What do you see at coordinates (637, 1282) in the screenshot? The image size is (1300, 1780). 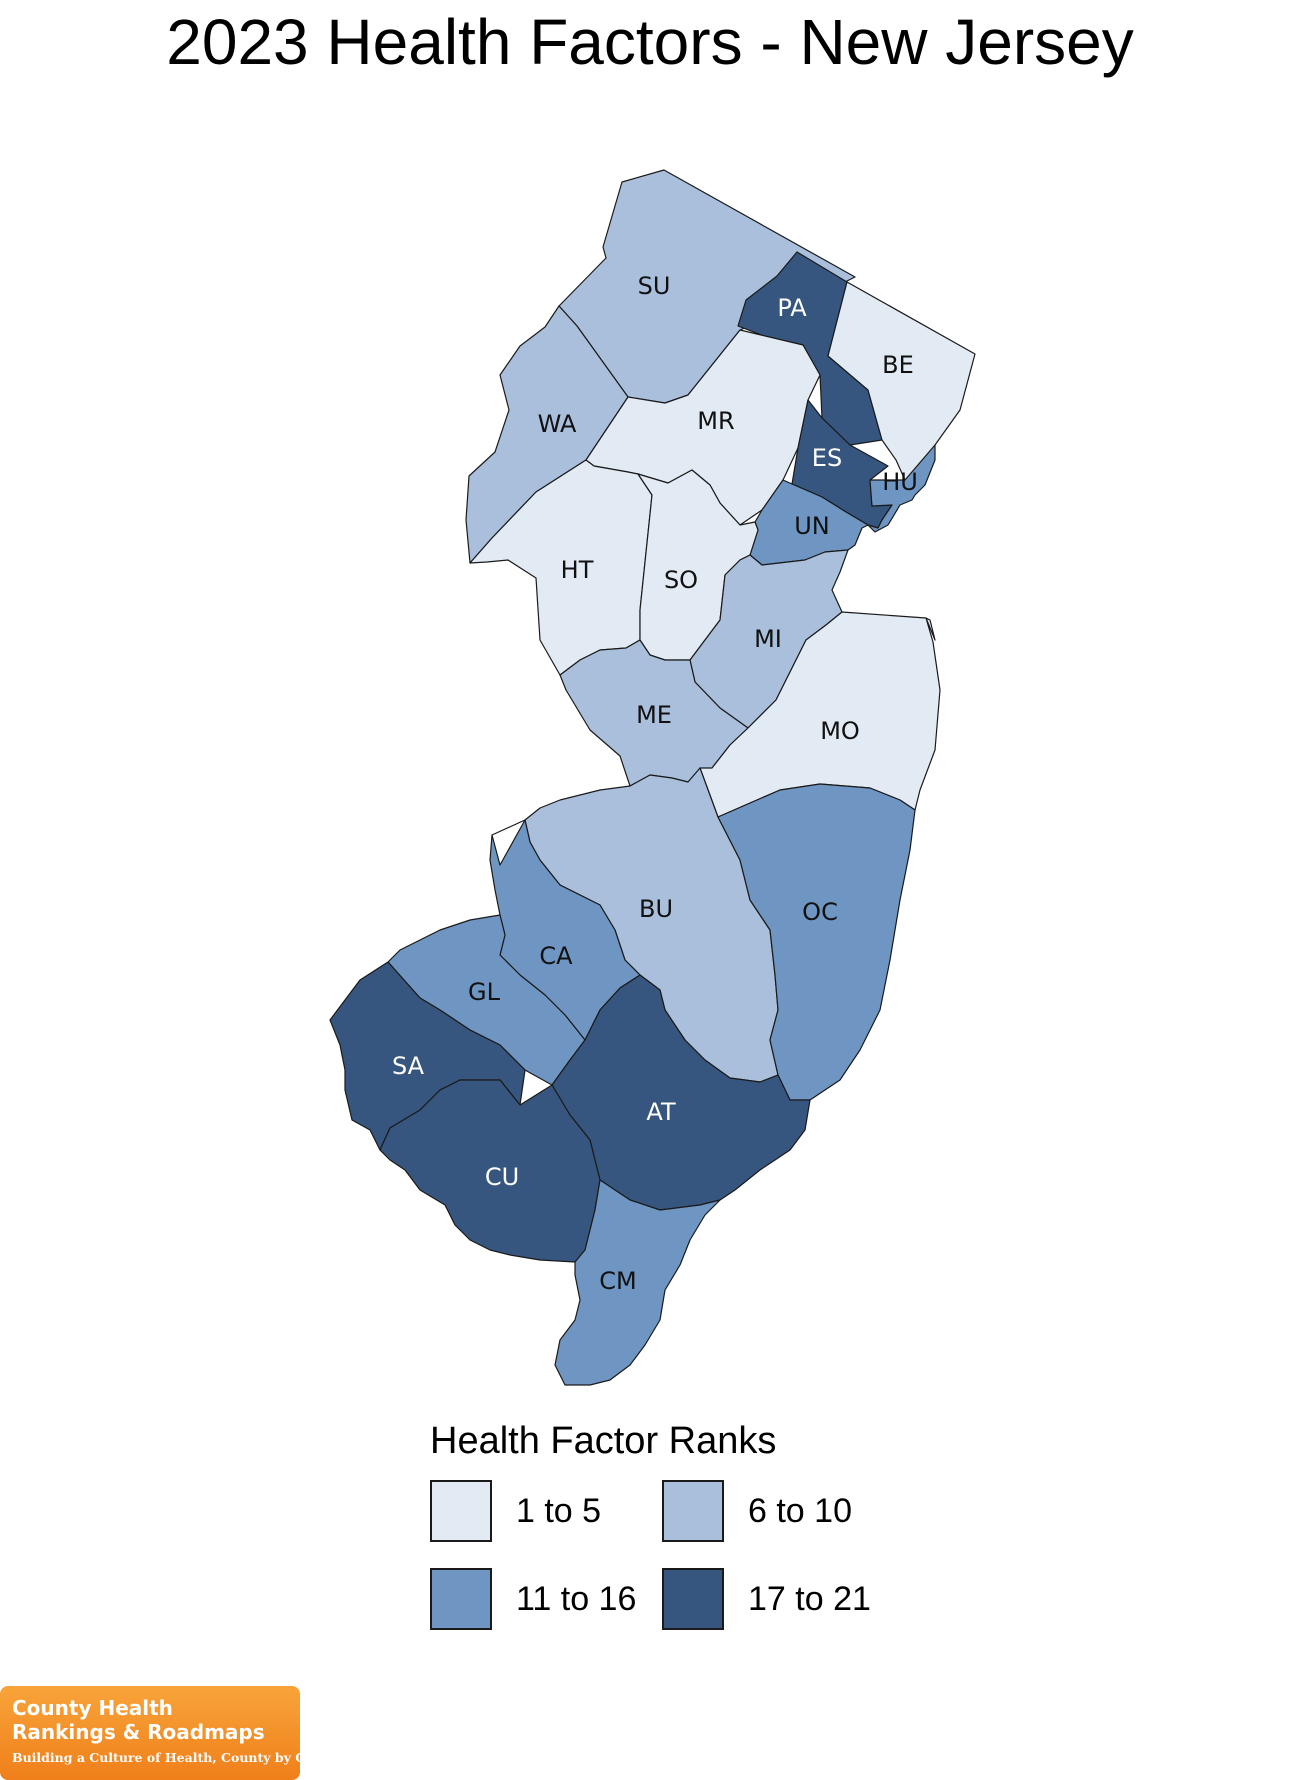 I see `county-CM` at bounding box center [637, 1282].